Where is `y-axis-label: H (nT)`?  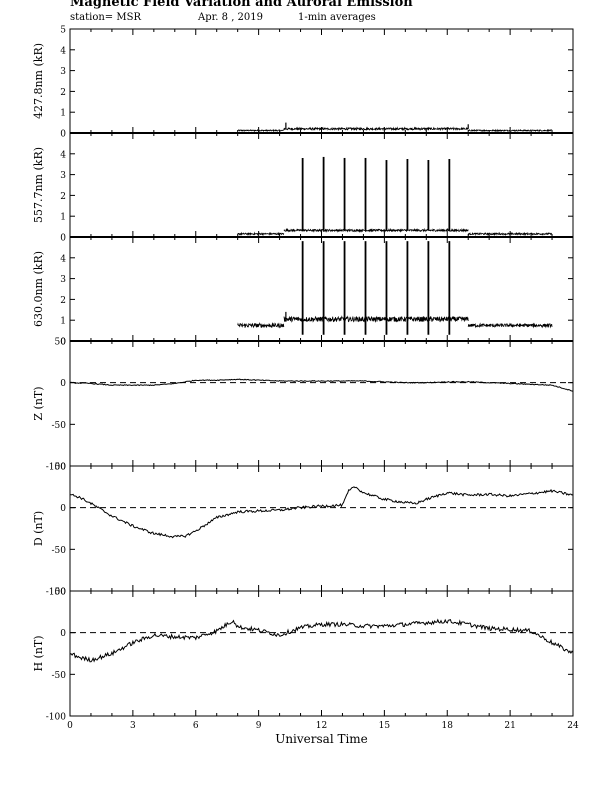 y-axis-label: H (nT) is located at coordinates (38, 653).